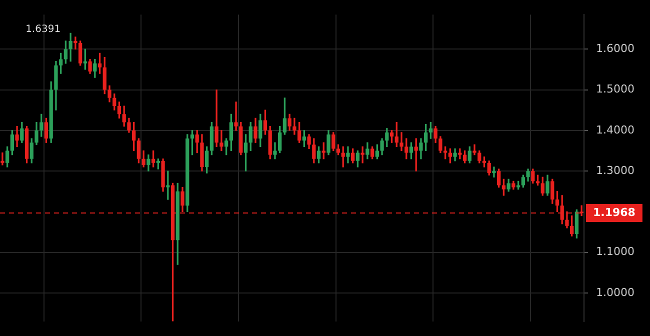  I want to click on y-tick-label: 1.1000, so click(615, 251).